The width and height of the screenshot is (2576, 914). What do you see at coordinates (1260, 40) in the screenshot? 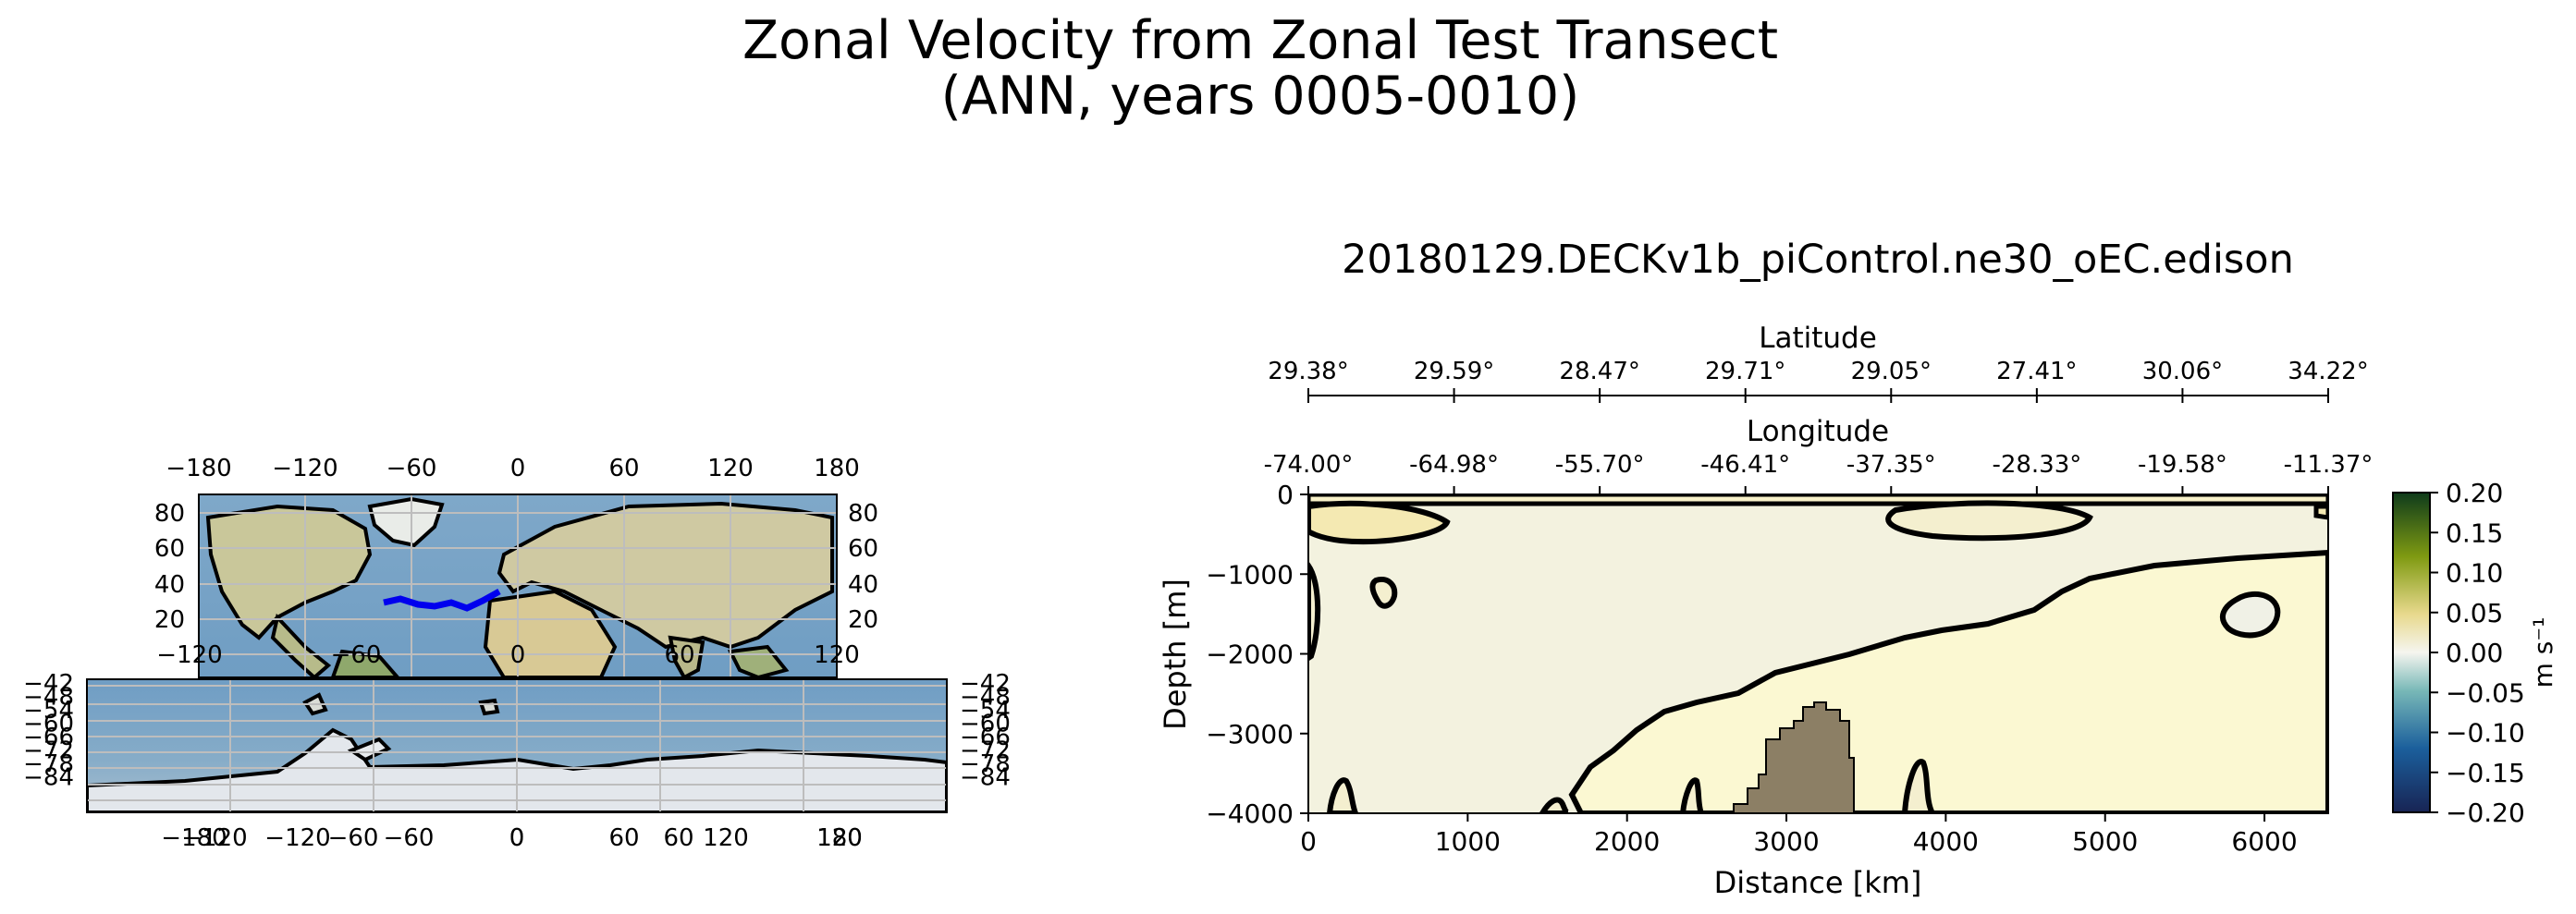
I see `figure-title-line-1: Zonal Velocity from Zonal Test Transect` at bounding box center [1260, 40].